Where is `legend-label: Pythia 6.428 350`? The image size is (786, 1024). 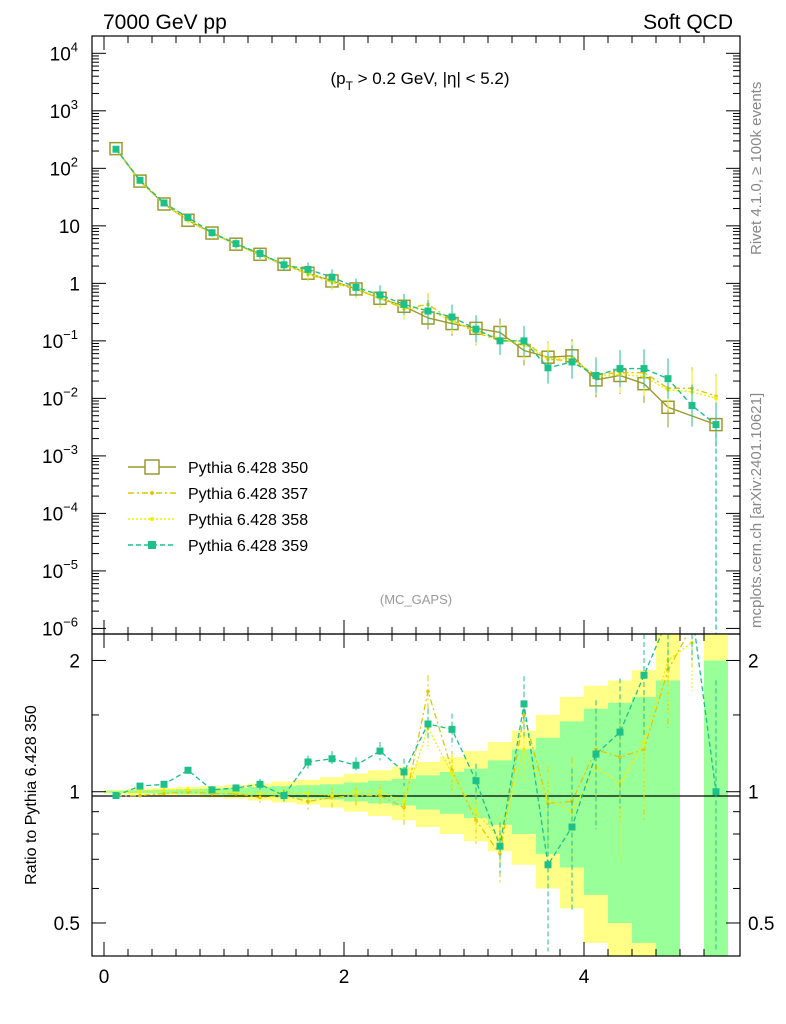 legend-label: Pythia 6.428 350 is located at coordinates (248, 468).